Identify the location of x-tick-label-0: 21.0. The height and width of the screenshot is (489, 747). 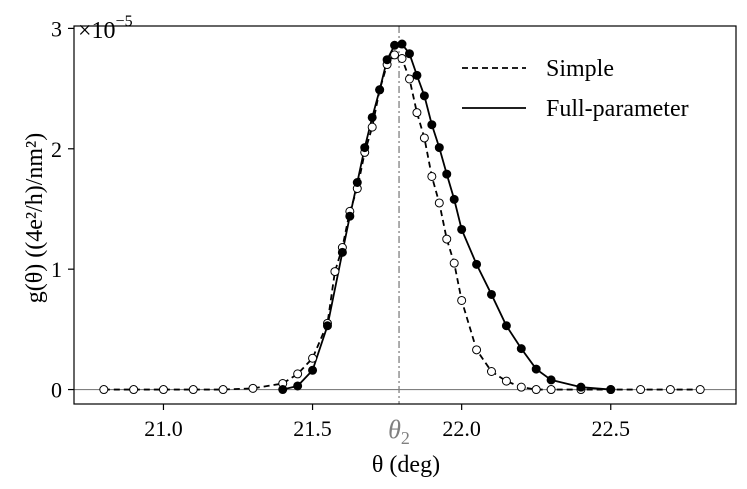
(163, 428).